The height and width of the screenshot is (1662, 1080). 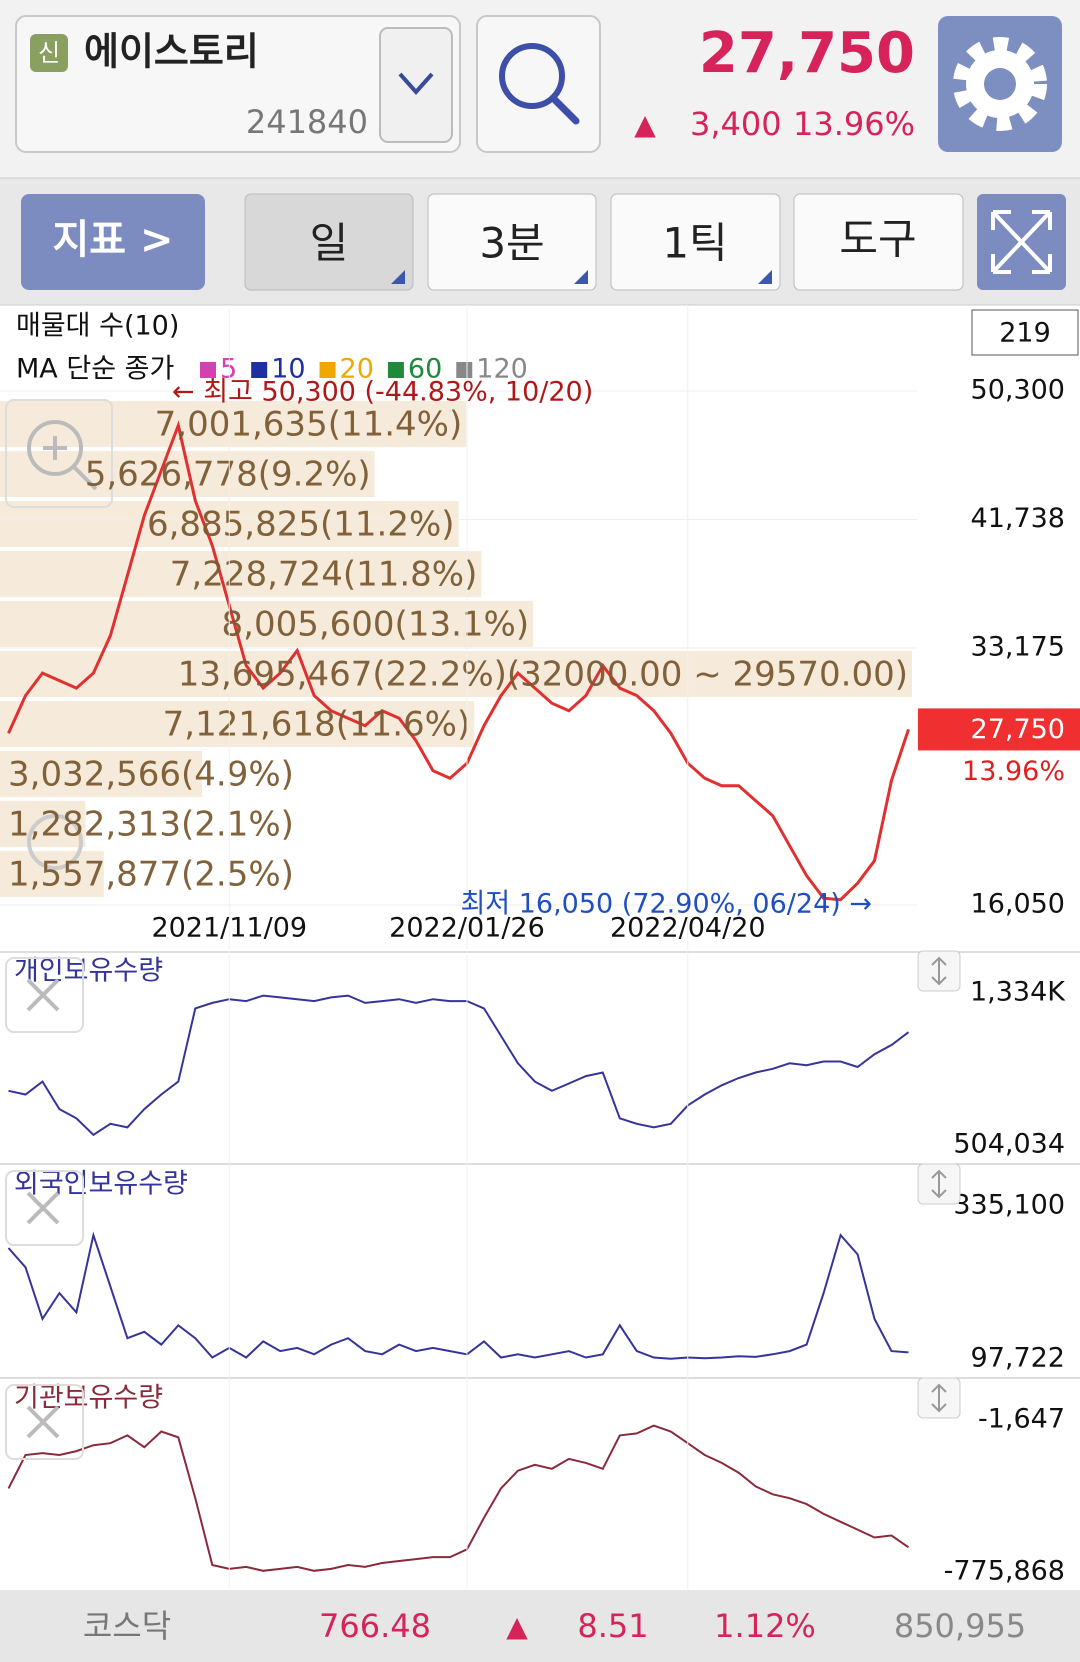 I want to click on tick-label: 1틱, so click(x=694, y=243).